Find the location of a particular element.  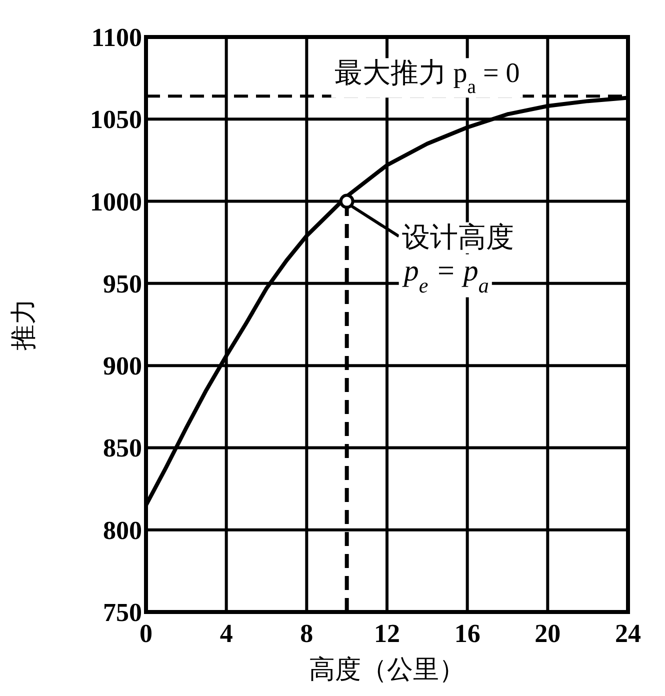

y-tick-label: 850 is located at coordinates (122, 448).